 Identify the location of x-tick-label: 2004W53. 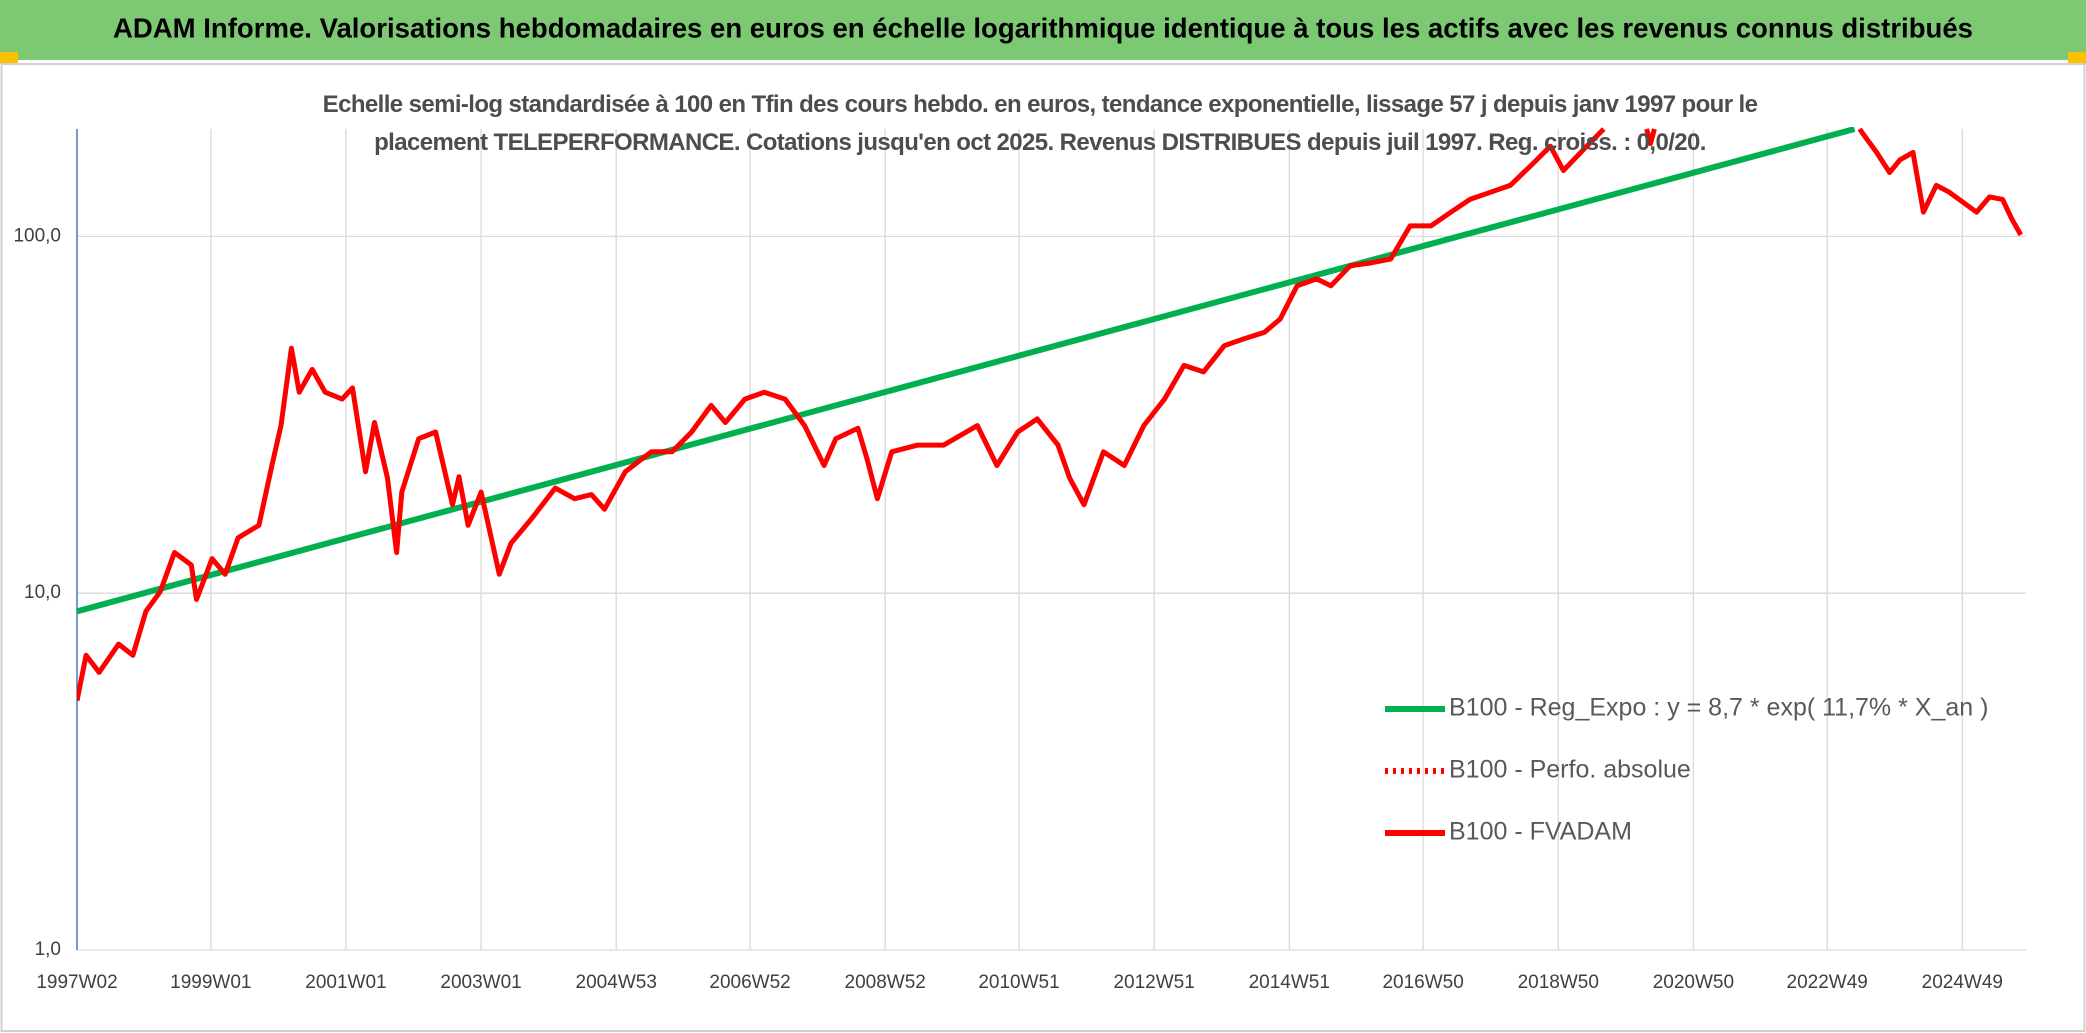
(616, 982).